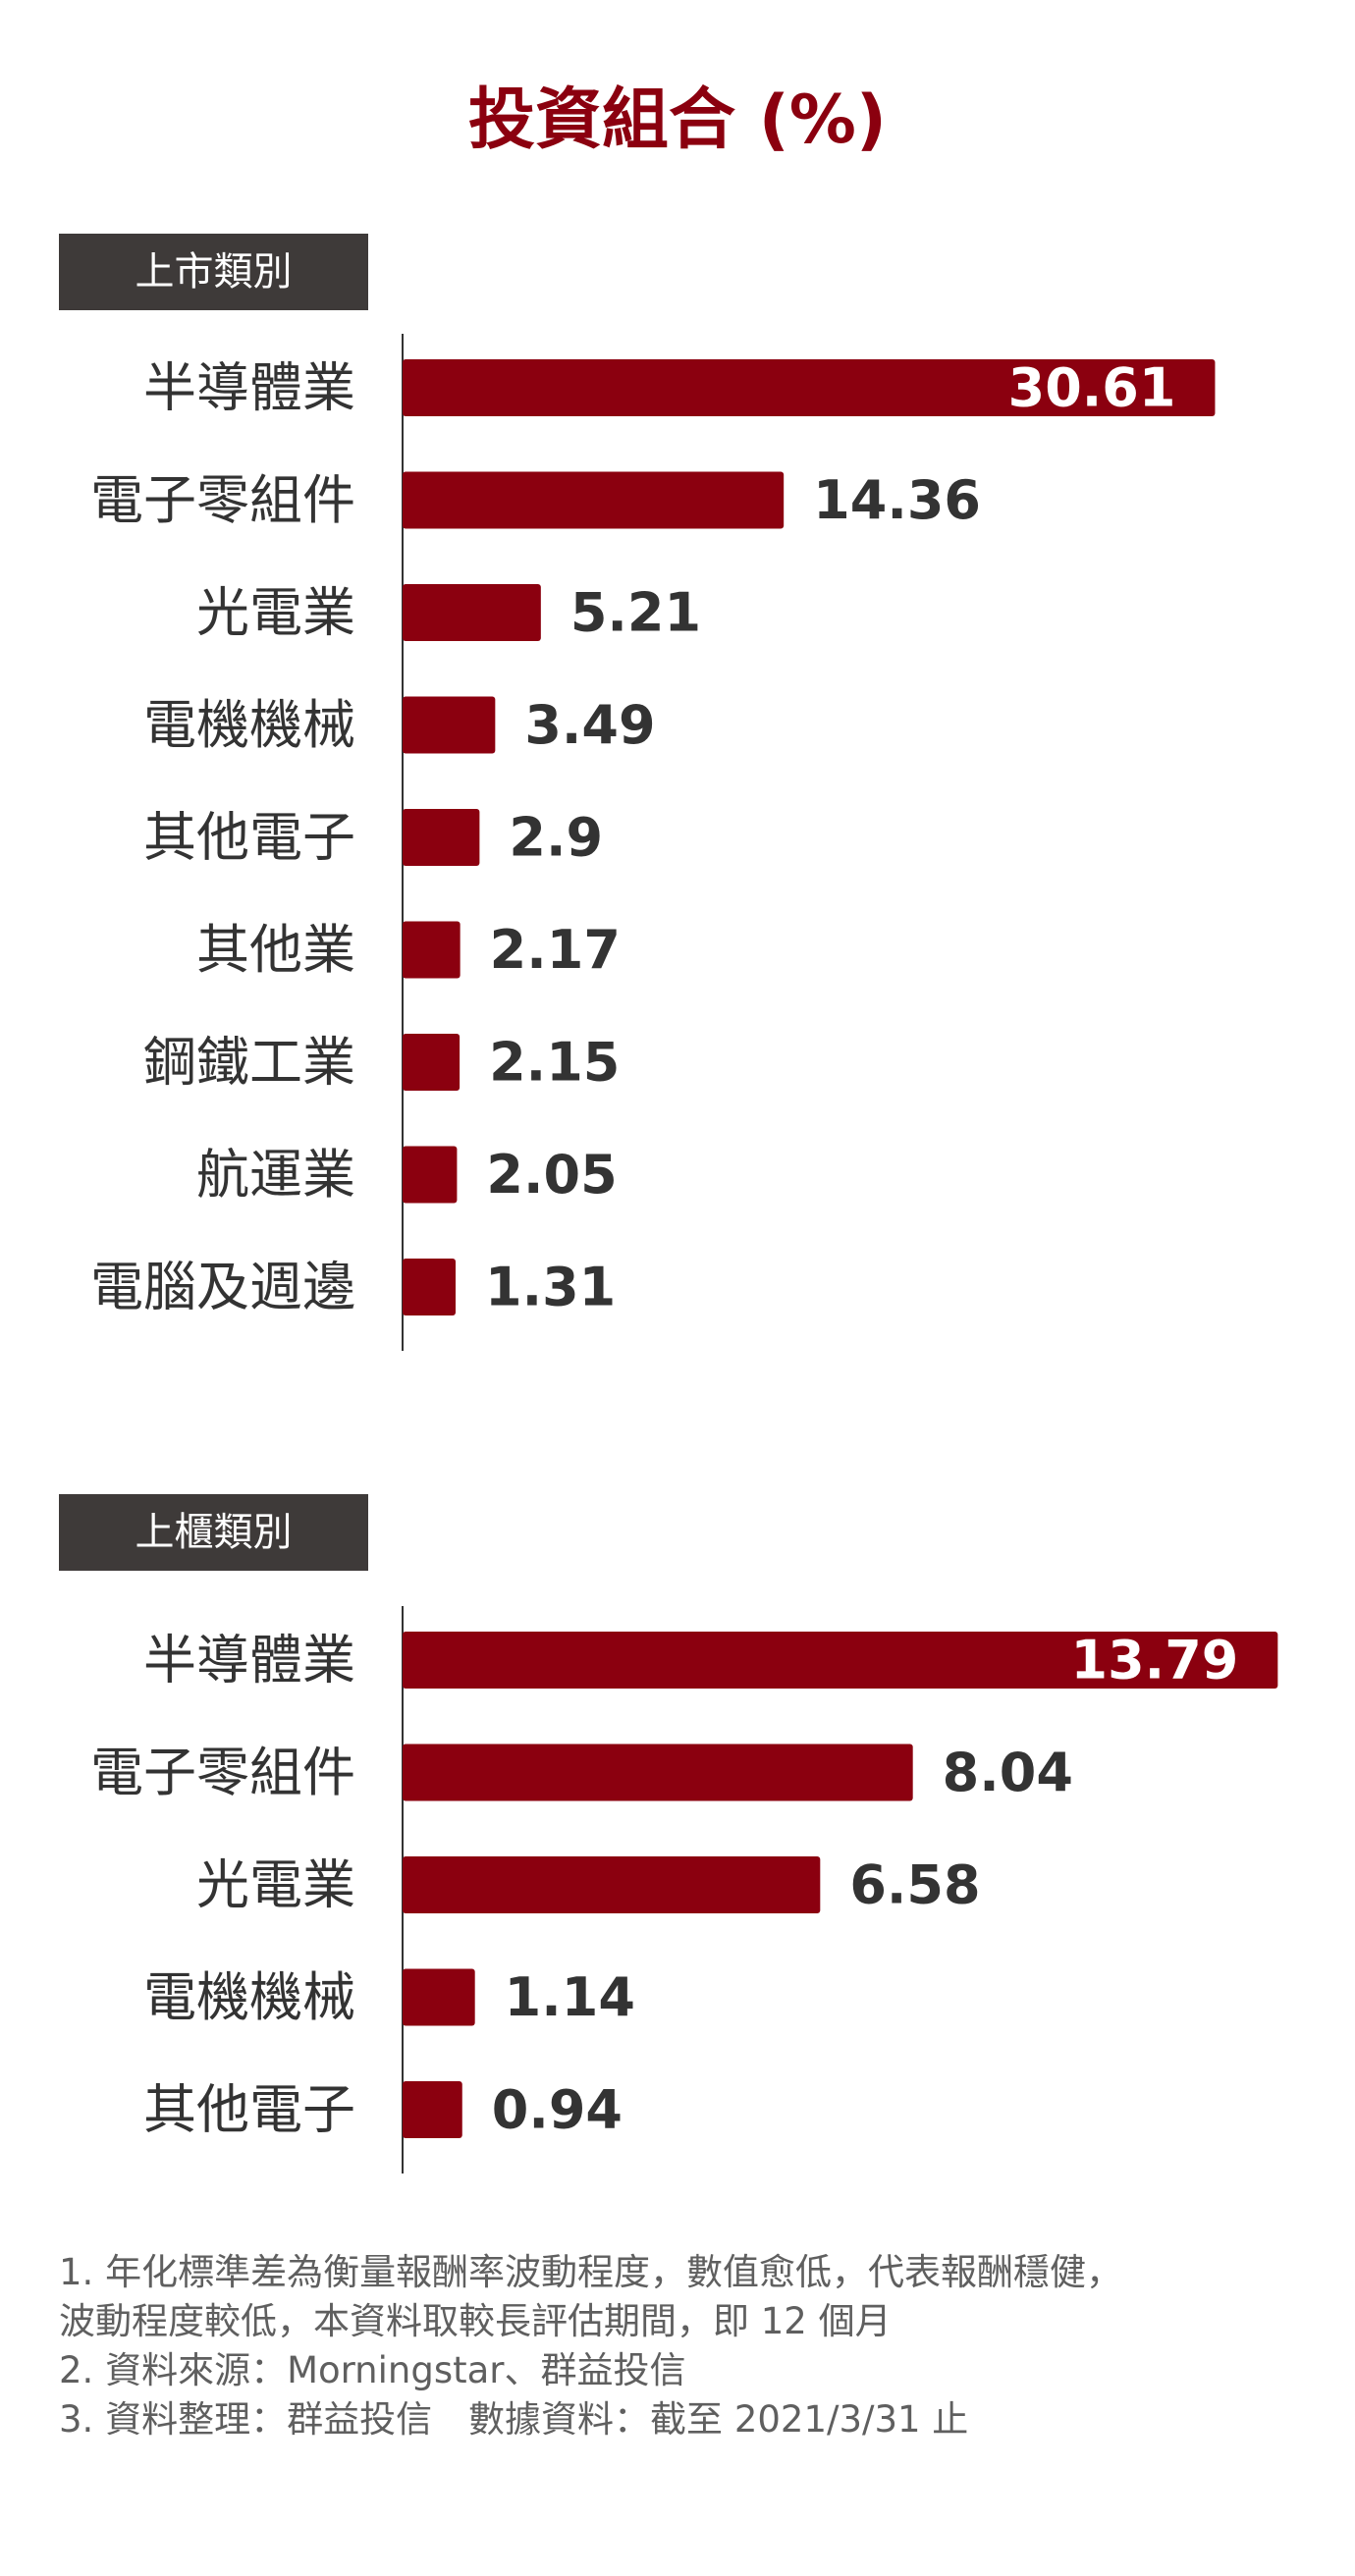  Describe the element at coordinates (570, 1997) in the screenshot. I see `value-label: 1.14` at that location.